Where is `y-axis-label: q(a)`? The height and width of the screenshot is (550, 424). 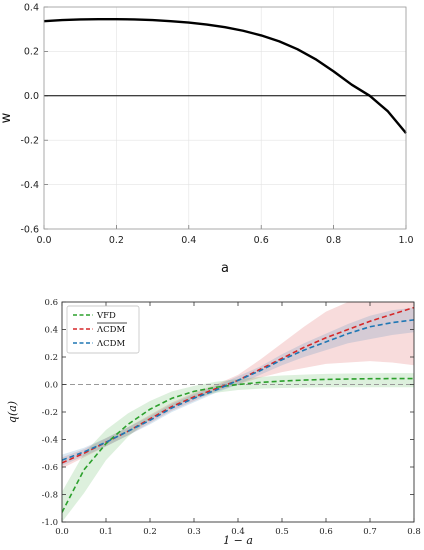
y-axis-label: q(a) is located at coordinates (12, 412).